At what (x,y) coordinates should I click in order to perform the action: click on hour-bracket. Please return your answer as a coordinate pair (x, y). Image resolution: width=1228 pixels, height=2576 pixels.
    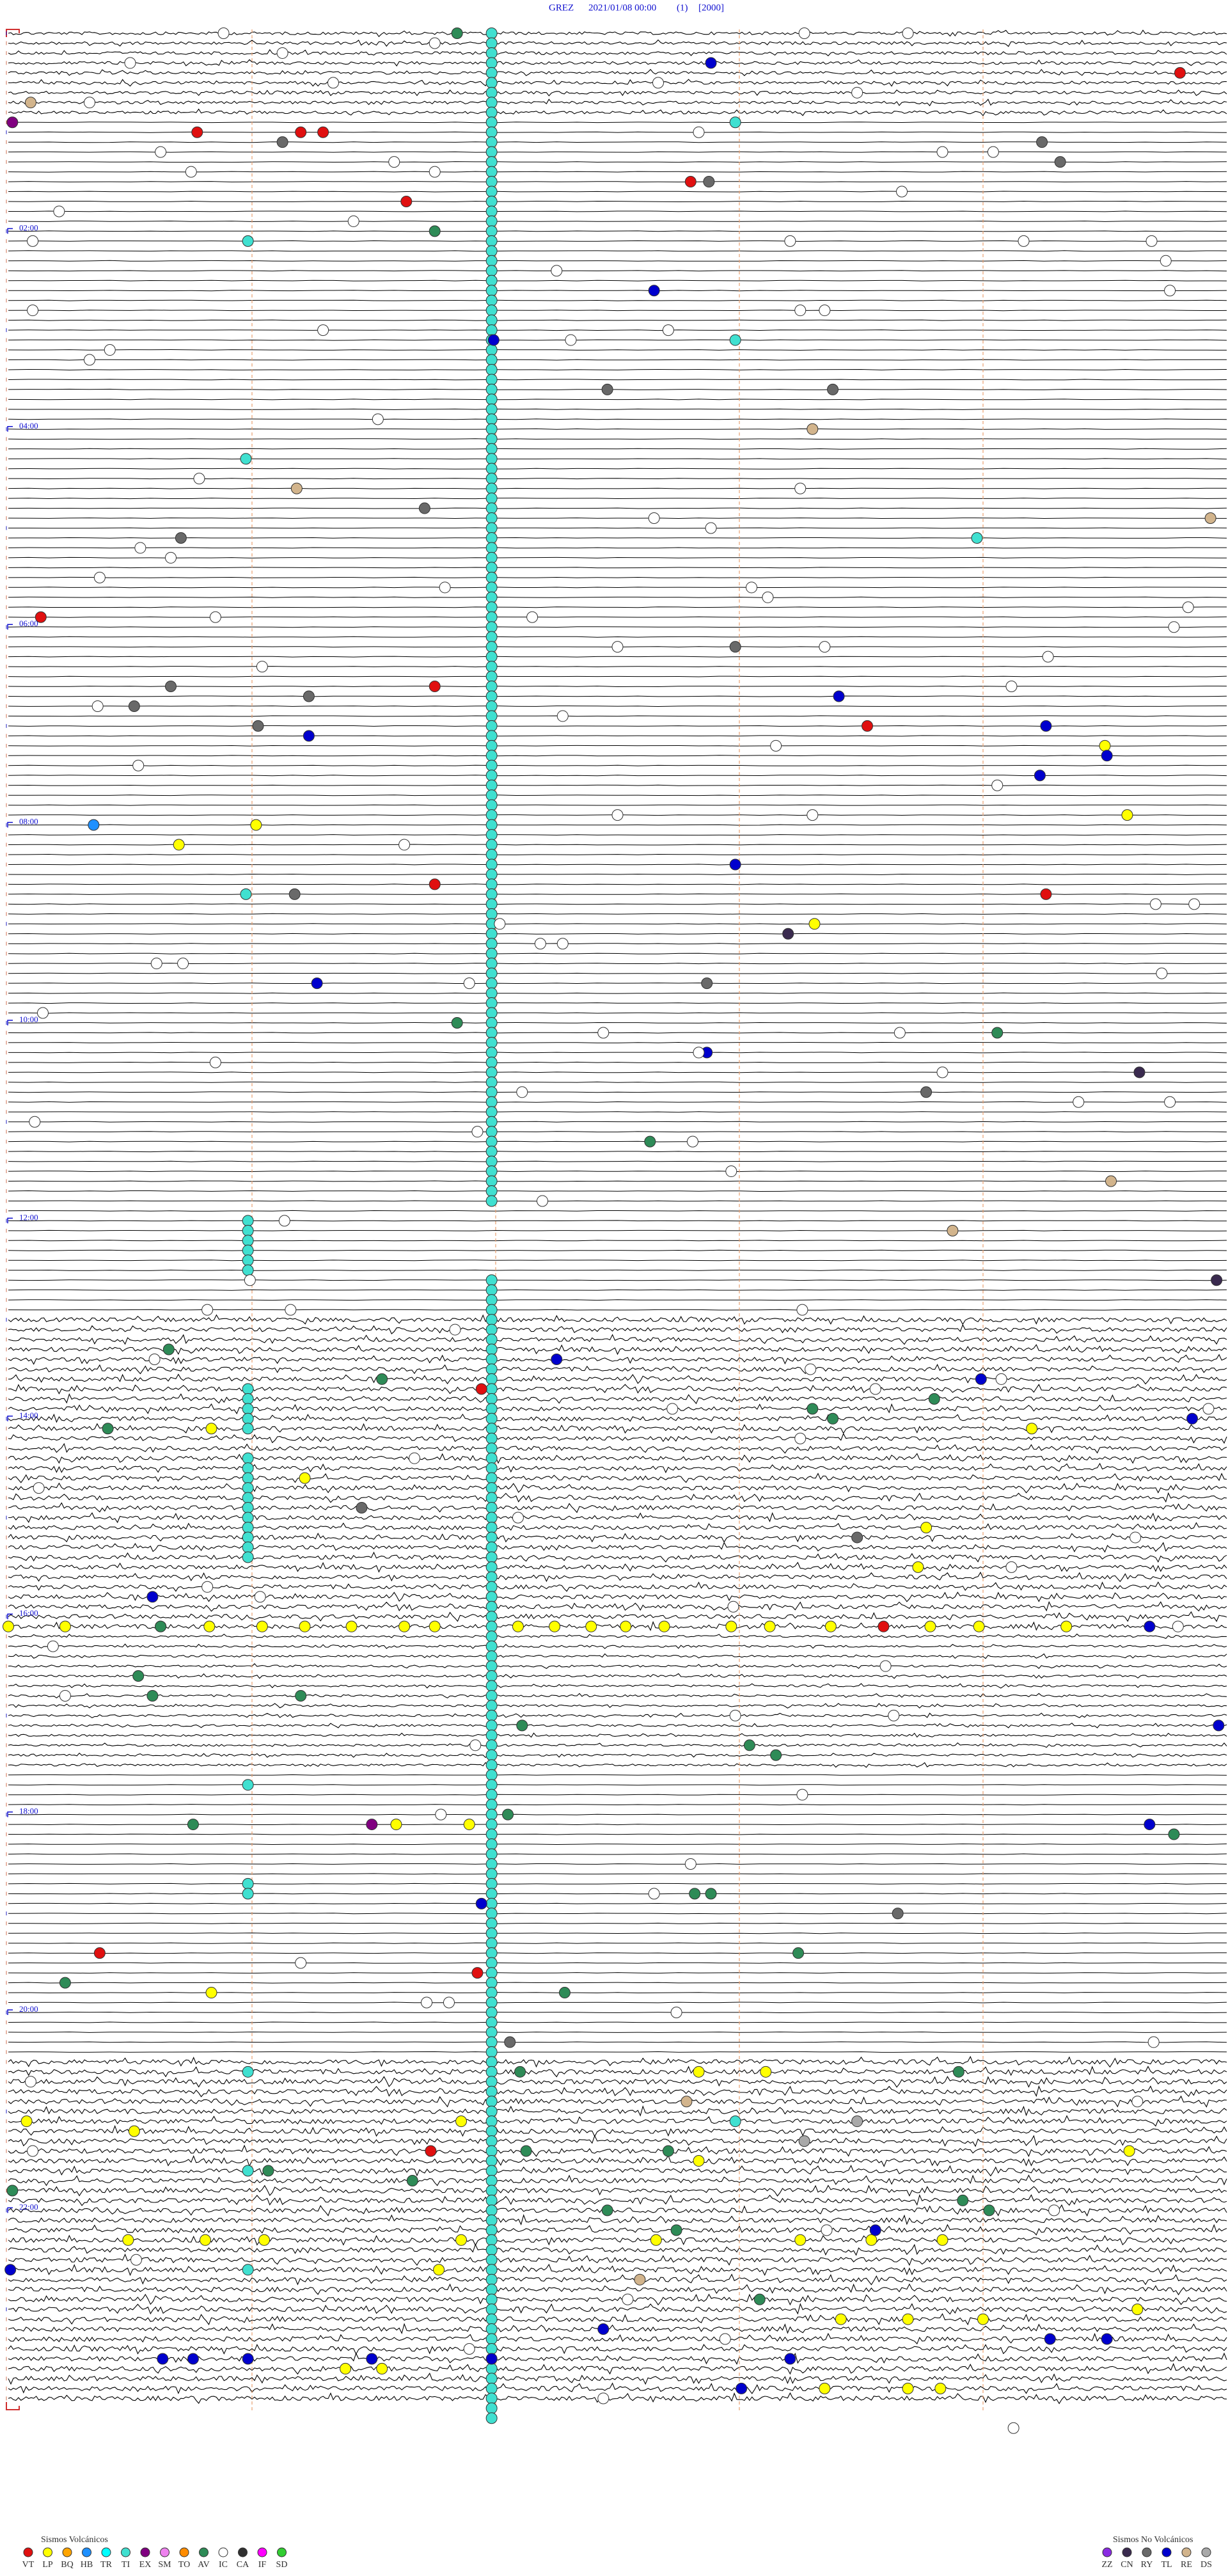
    Looking at the image, I should click on (10, 1814).